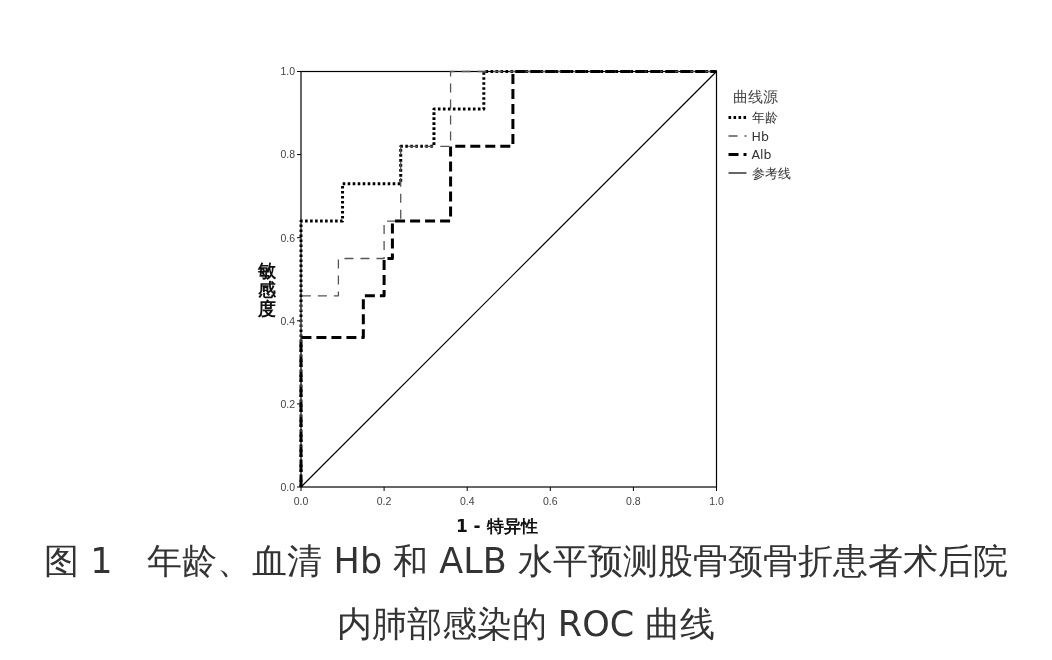  What do you see at coordinates (761, 154) in the screenshot?
I see `legend-label: Alb` at bounding box center [761, 154].